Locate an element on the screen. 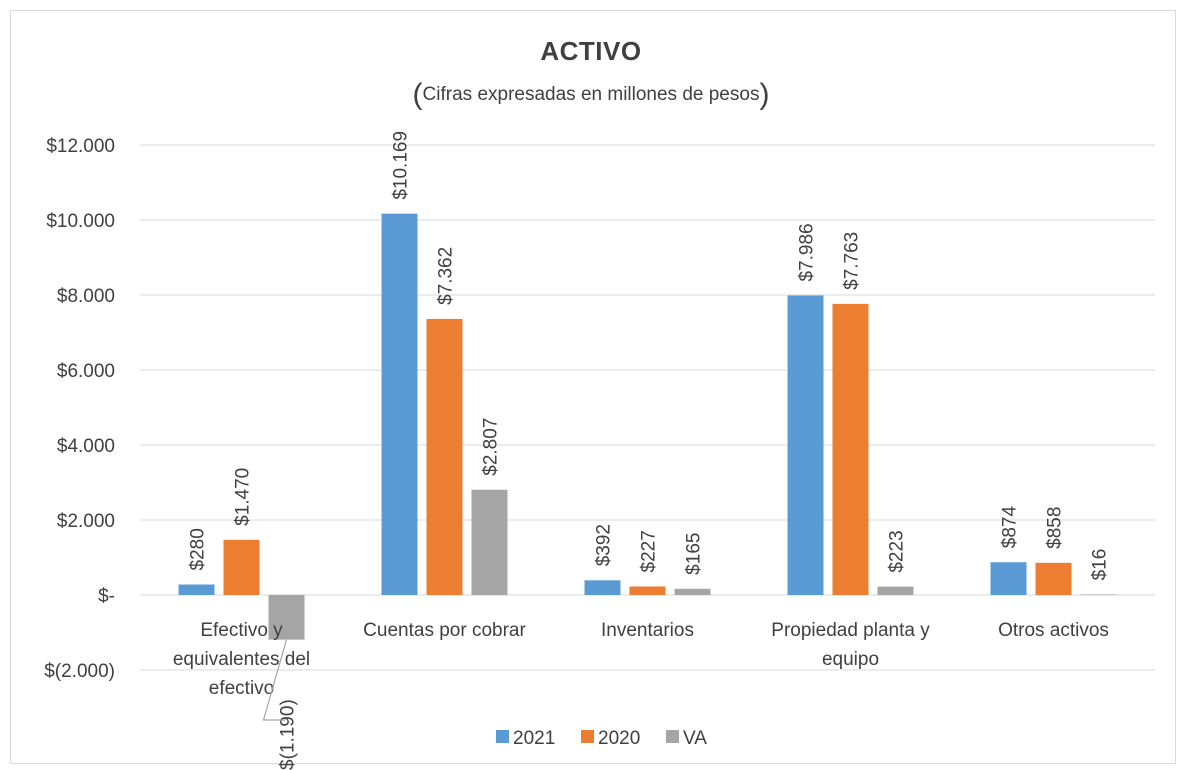  data-label: $280 is located at coordinates (198, 549).